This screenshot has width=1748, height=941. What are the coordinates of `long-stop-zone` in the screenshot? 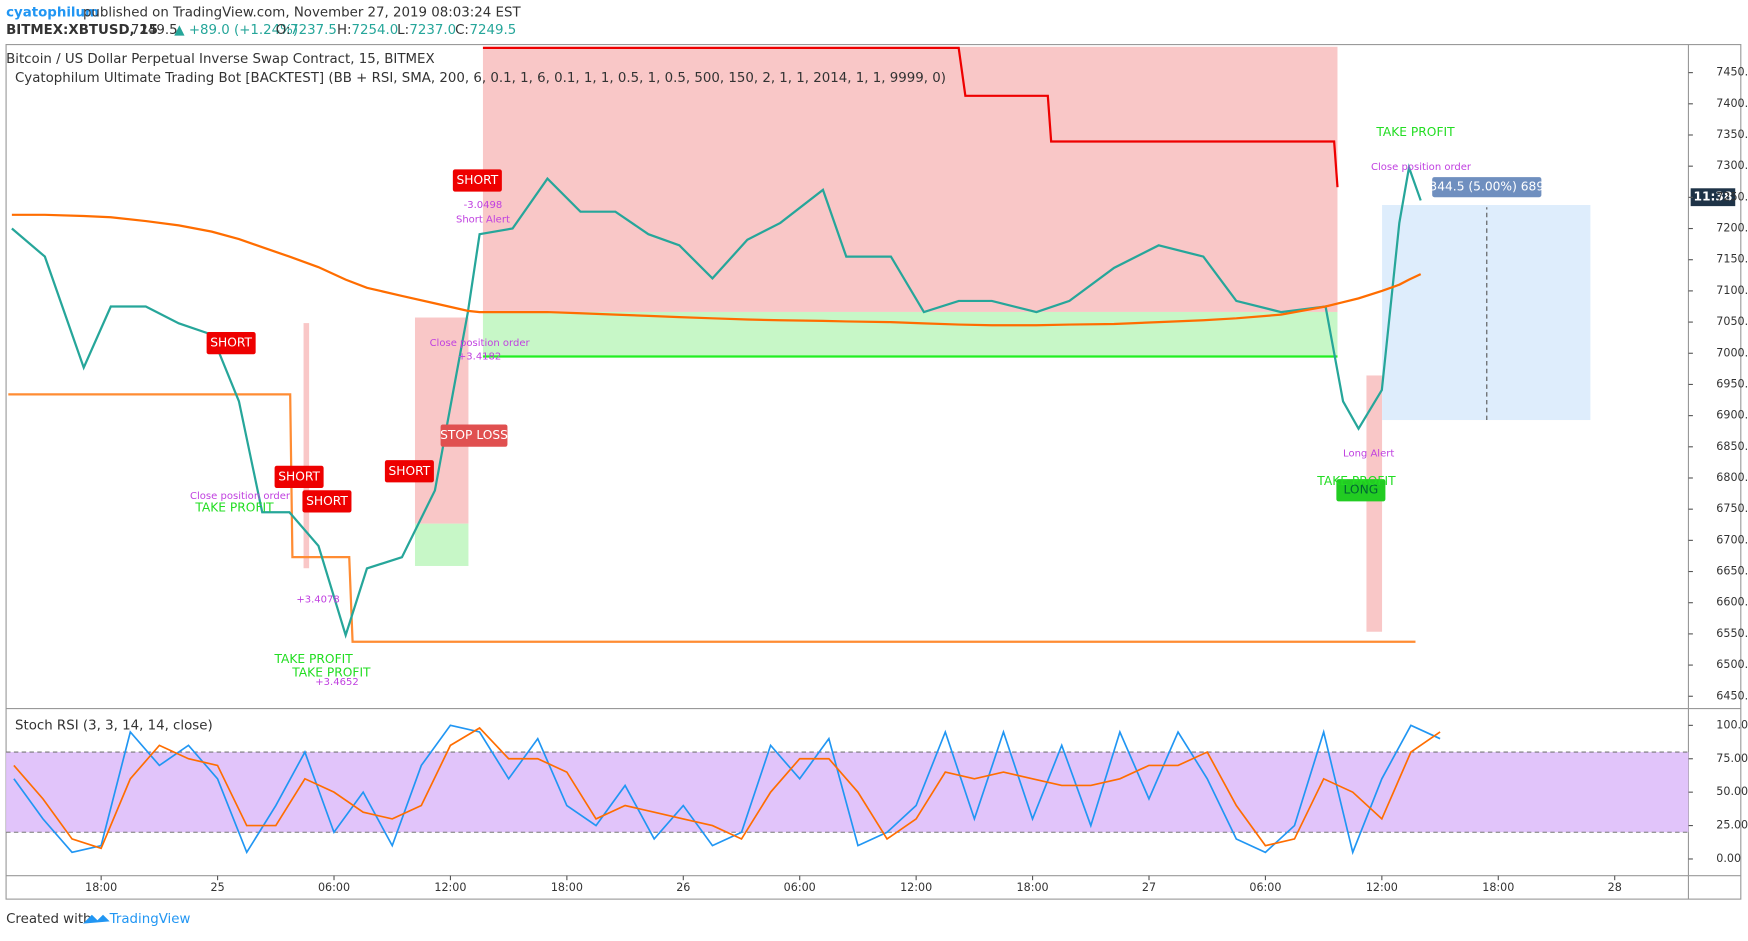 It's located at (1374, 503).